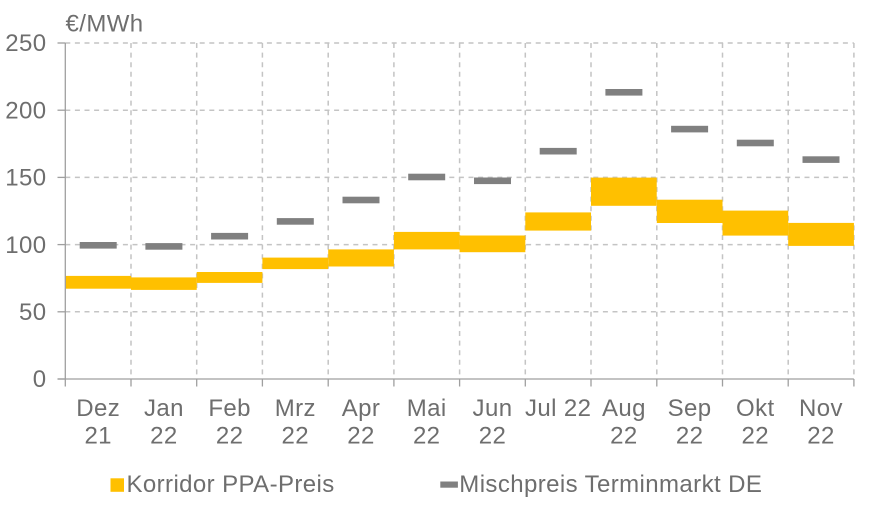  Describe the element at coordinates (755, 408) in the screenshot. I see `svg-text: Okt` at that location.